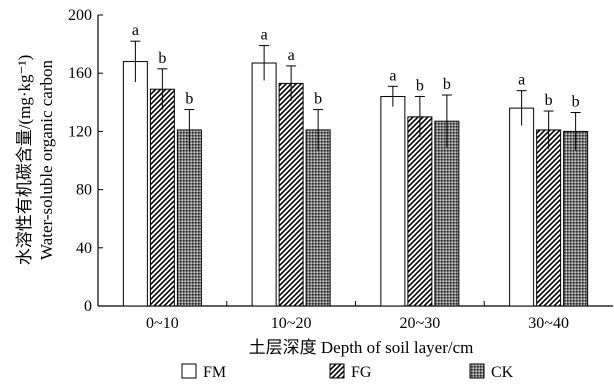 Image resolution: width=614 pixels, height=386 pixels. I want to click on legend-label-fg: FG, so click(361, 372).